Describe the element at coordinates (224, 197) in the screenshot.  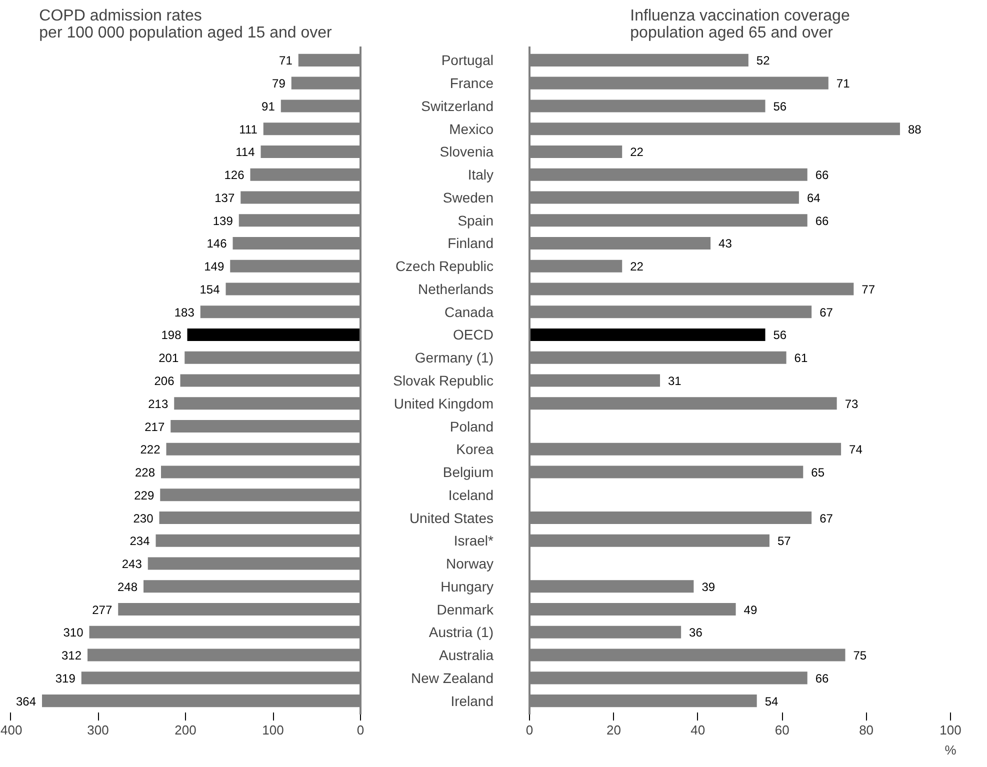
I see `data-label: 137` at that location.